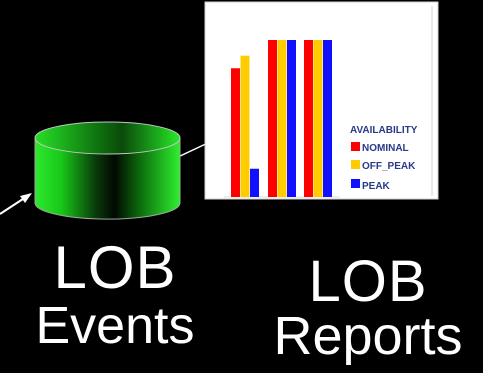 This screenshot has width=483, height=373. What do you see at coordinates (376, 186) in the screenshot?
I see `legend-entry-peak: PEAK` at bounding box center [376, 186].